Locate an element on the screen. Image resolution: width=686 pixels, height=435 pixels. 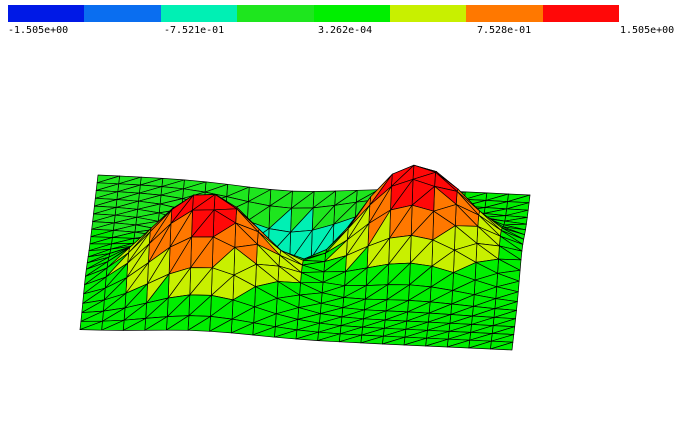
colorbar is located at coordinates (313, 13).